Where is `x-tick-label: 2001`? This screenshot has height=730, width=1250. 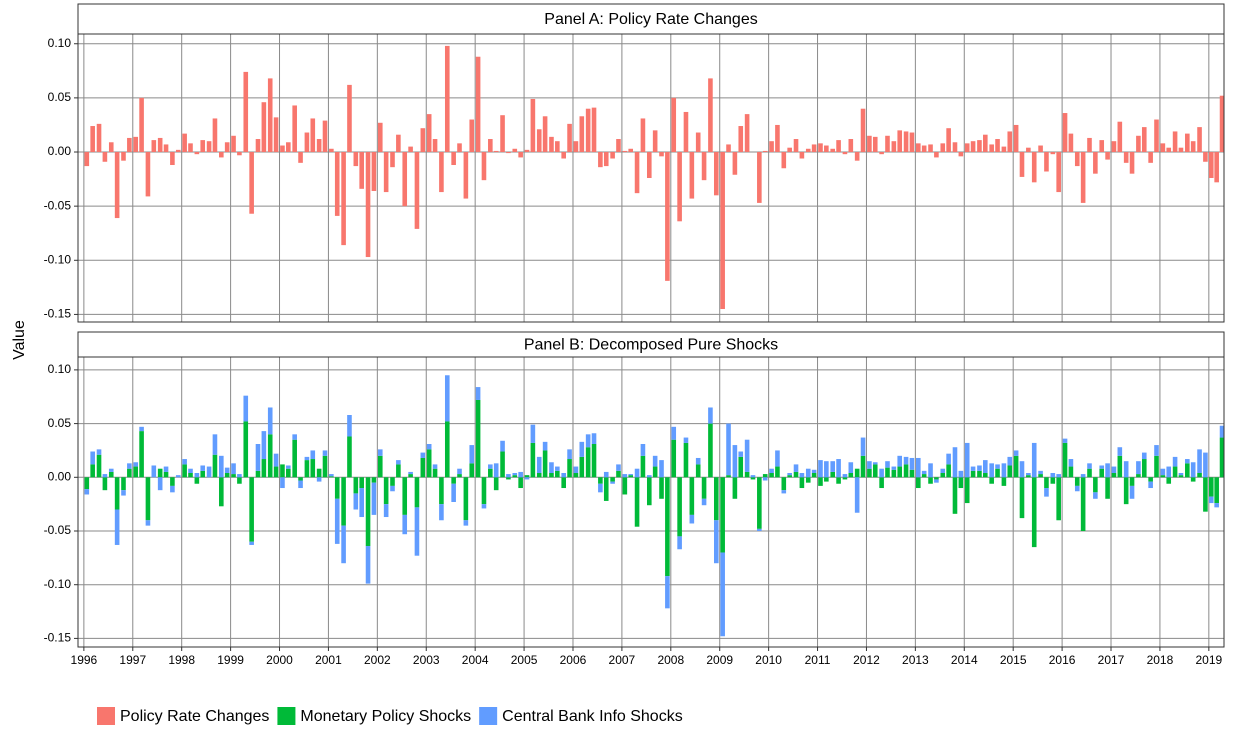 x-tick-label: 2001 is located at coordinates (328, 660).